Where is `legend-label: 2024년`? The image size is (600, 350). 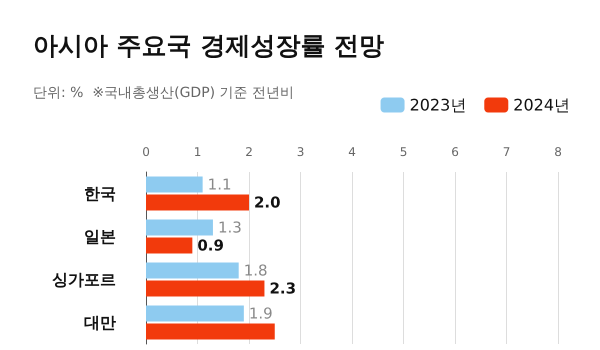 legend-label: 2024년 is located at coordinates (541, 105).